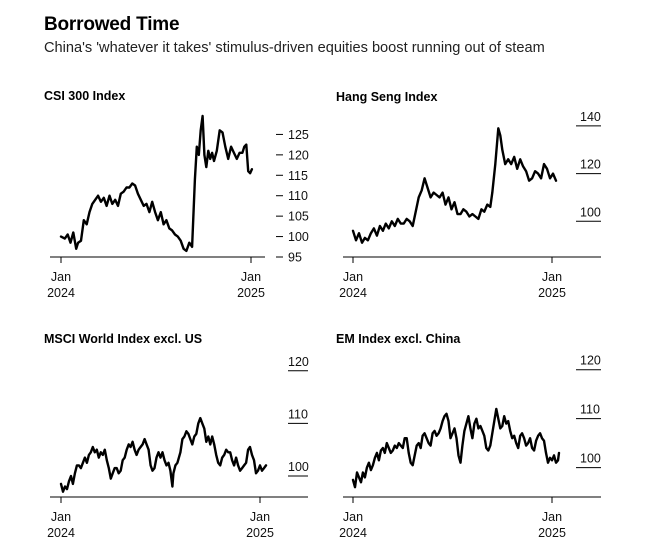  What do you see at coordinates (156, 183) in the screenshot?
I see `line-series-csi300` at bounding box center [156, 183].